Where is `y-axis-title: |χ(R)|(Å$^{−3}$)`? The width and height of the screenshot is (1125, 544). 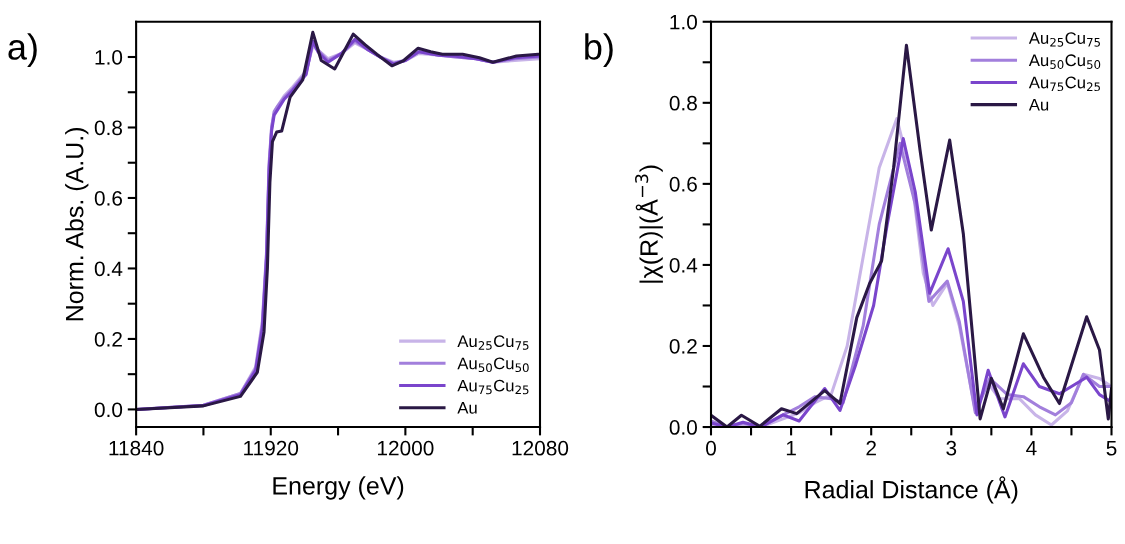 y-axis-title: |χ(R)|(Å$^{−3}$) is located at coordinates (649, 224).